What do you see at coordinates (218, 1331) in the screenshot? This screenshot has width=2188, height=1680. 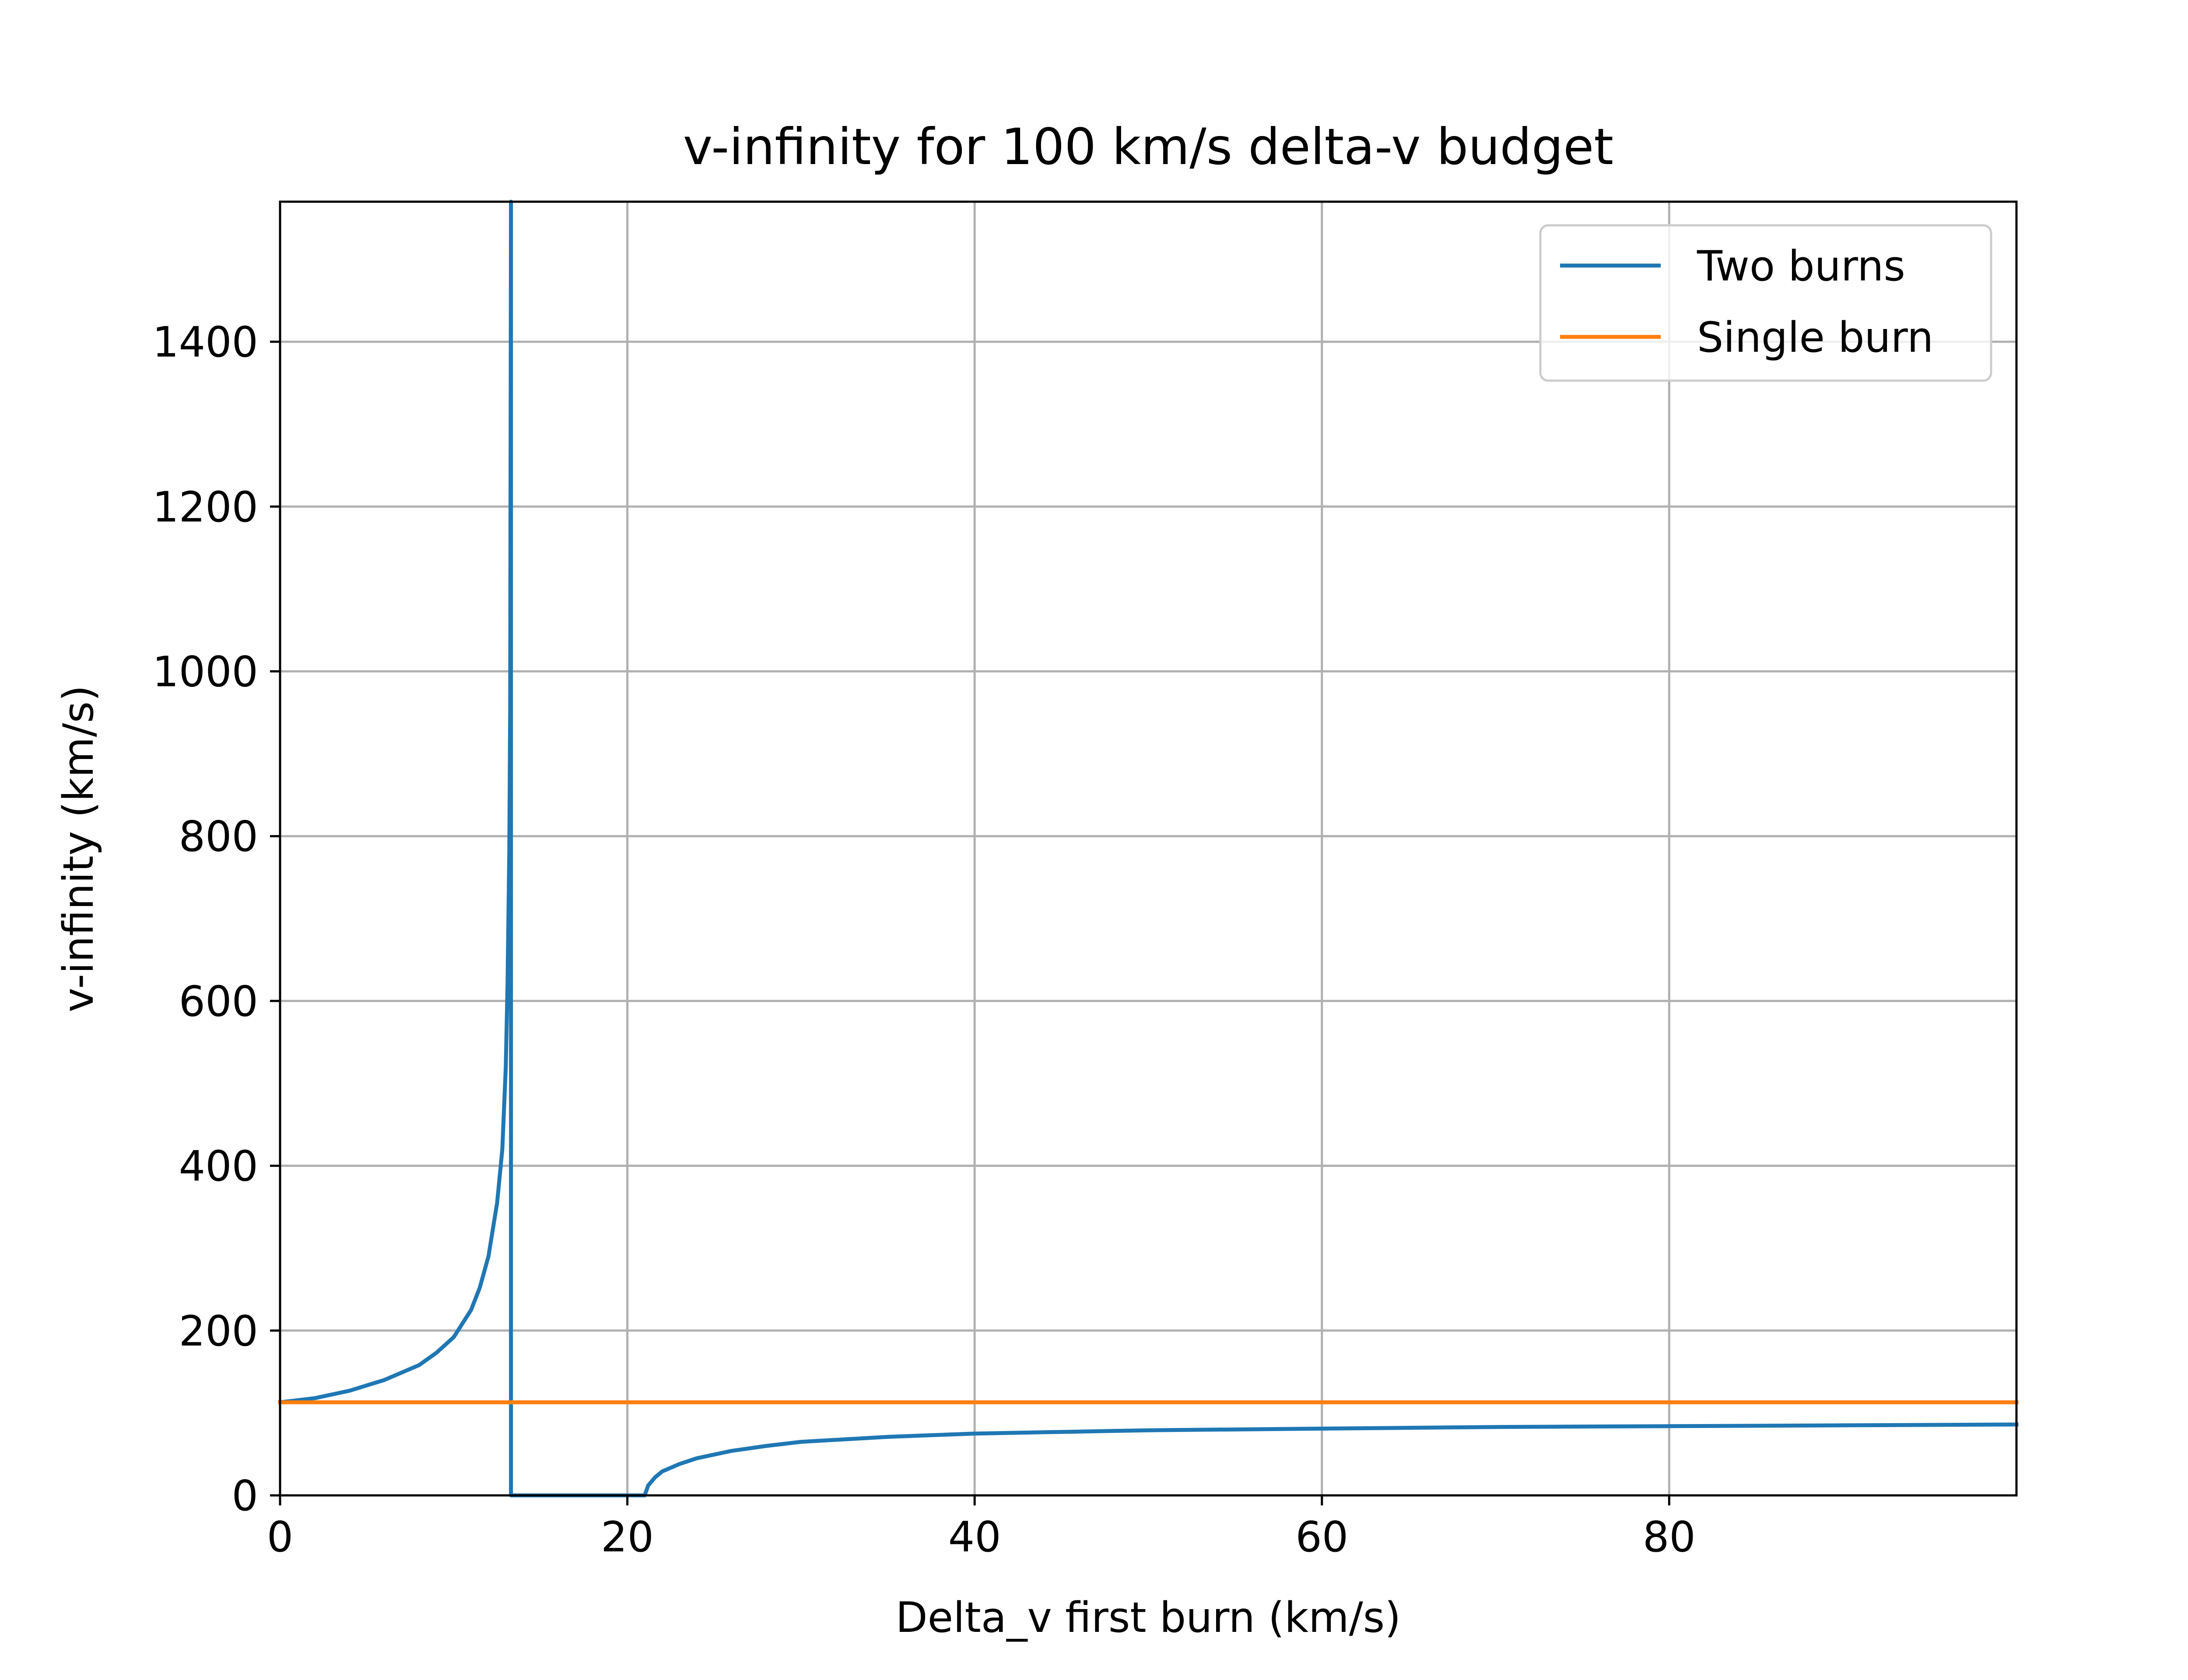 I see `y-tick-label: 200` at bounding box center [218, 1331].